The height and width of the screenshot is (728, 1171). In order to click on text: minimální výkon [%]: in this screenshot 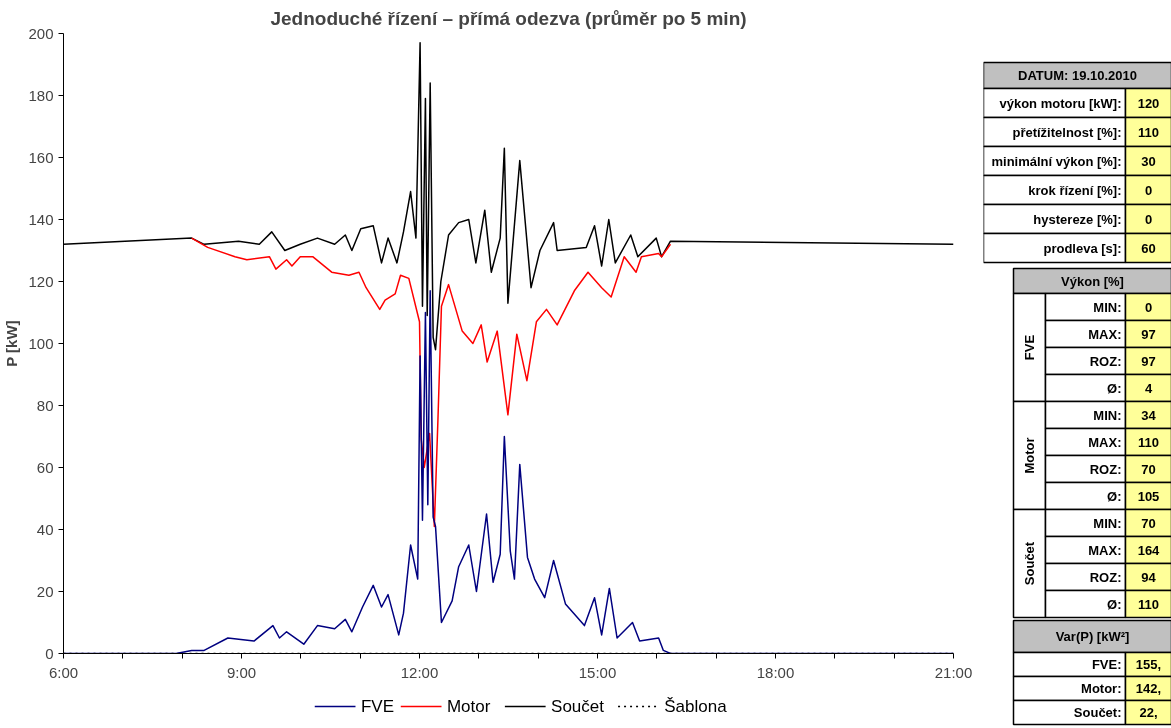, I will do `click(1056, 161)`.